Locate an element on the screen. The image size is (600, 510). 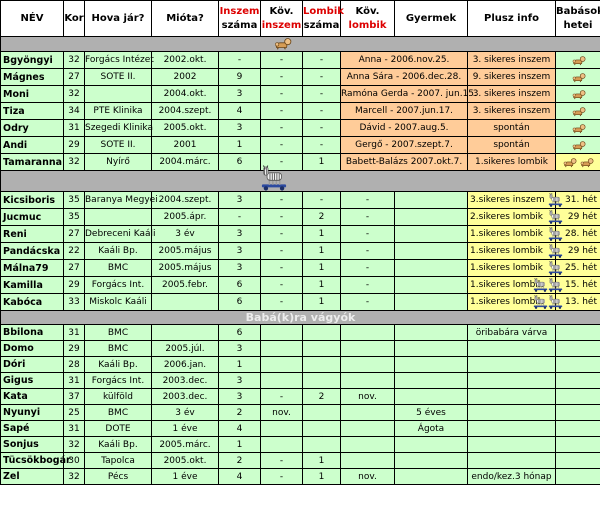
cell-hova-jar: külföld is located at coordinates (118, 396).